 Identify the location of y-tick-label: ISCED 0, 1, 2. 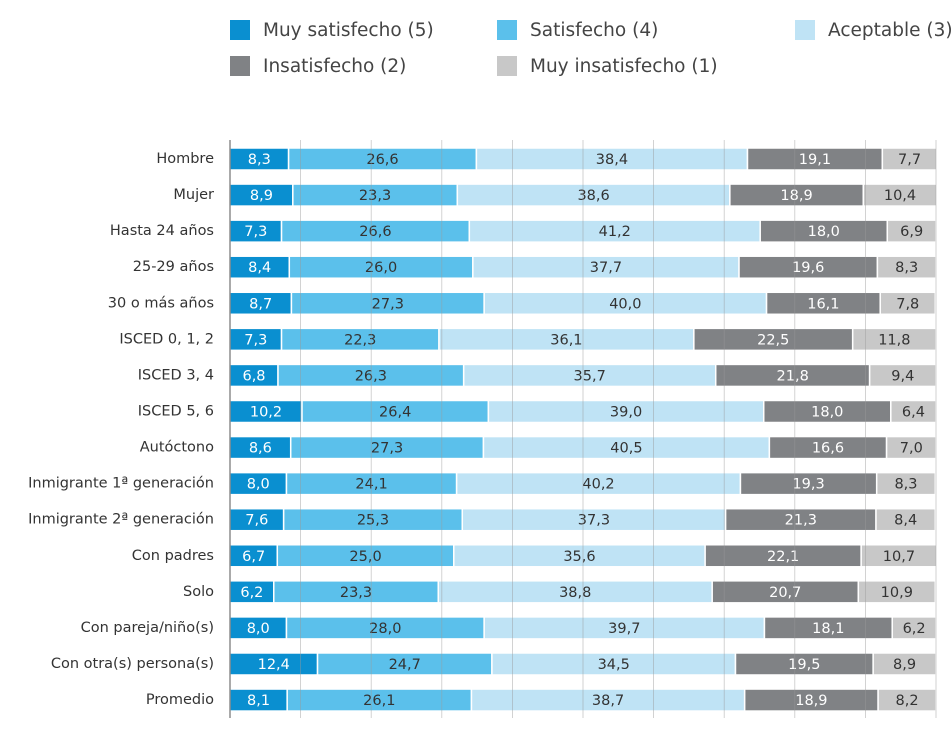
(166, 339).